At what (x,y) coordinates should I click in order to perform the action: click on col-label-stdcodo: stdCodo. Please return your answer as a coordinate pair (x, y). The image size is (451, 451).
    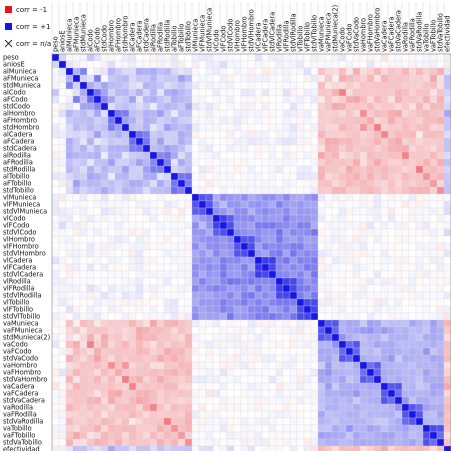
    Looking at the image, I should click on (104, 38).